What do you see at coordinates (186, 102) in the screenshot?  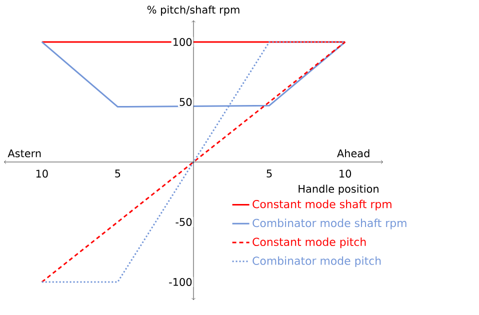 I see `y-tick-label: 50` at bounding box center [186, 102].